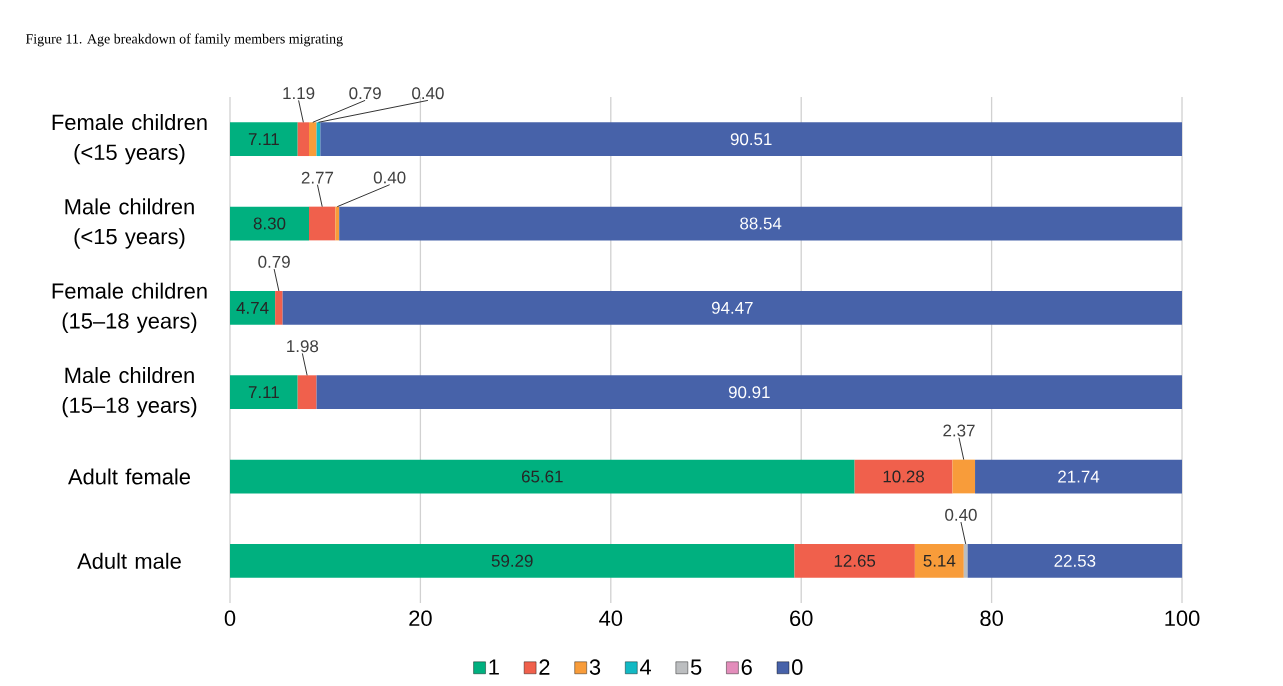 The width and height of the screenshot is (1283, 686). Describe the element at coordinates (299, 93) in the screenshot. I see `data-label: 1.19` at that location.